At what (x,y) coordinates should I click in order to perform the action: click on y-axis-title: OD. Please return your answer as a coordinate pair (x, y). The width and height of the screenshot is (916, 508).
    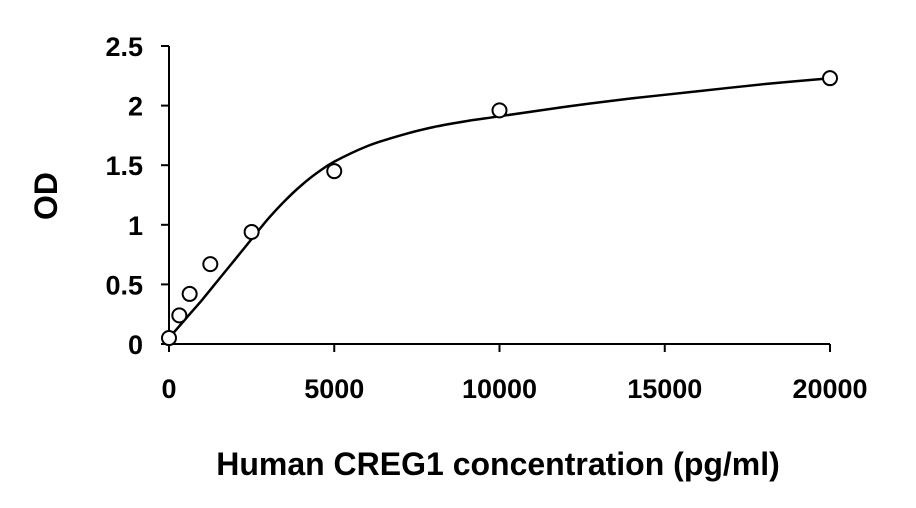
    Looking at the image, I should click on (46, 196).